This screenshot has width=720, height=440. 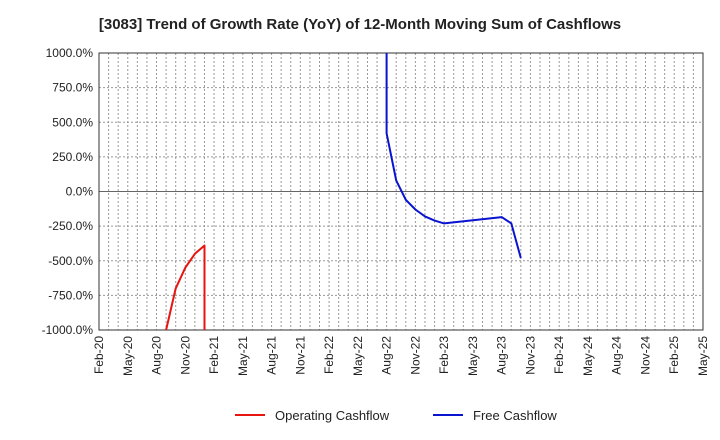 I want to click on x-tick-label: Nov-23, so click(x=530, y=355).